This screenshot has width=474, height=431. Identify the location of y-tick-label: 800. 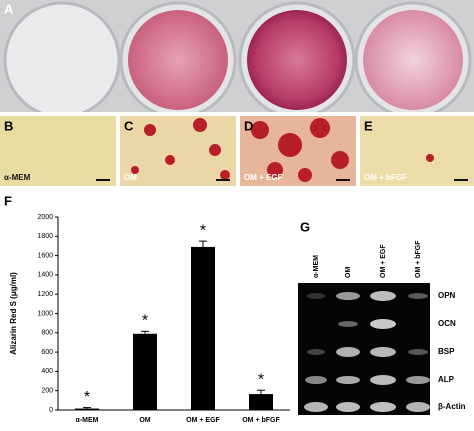
(47, 333).